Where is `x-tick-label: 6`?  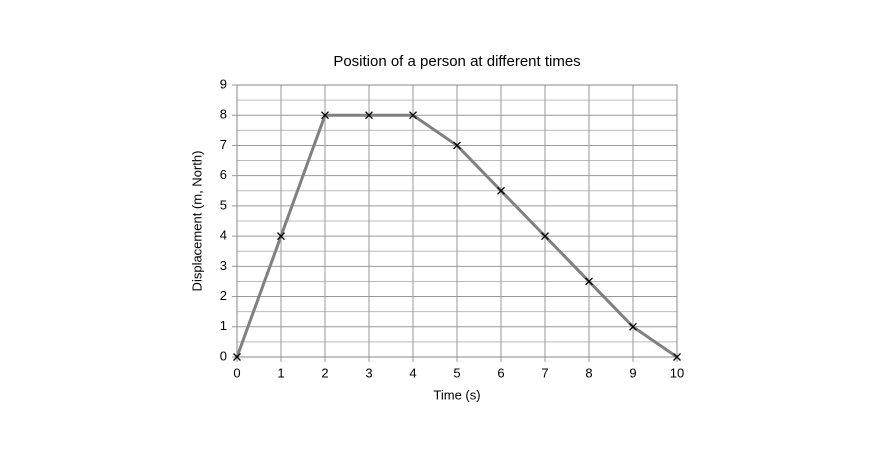 x-tick-label: 6 is located at coordinates (500, 372).